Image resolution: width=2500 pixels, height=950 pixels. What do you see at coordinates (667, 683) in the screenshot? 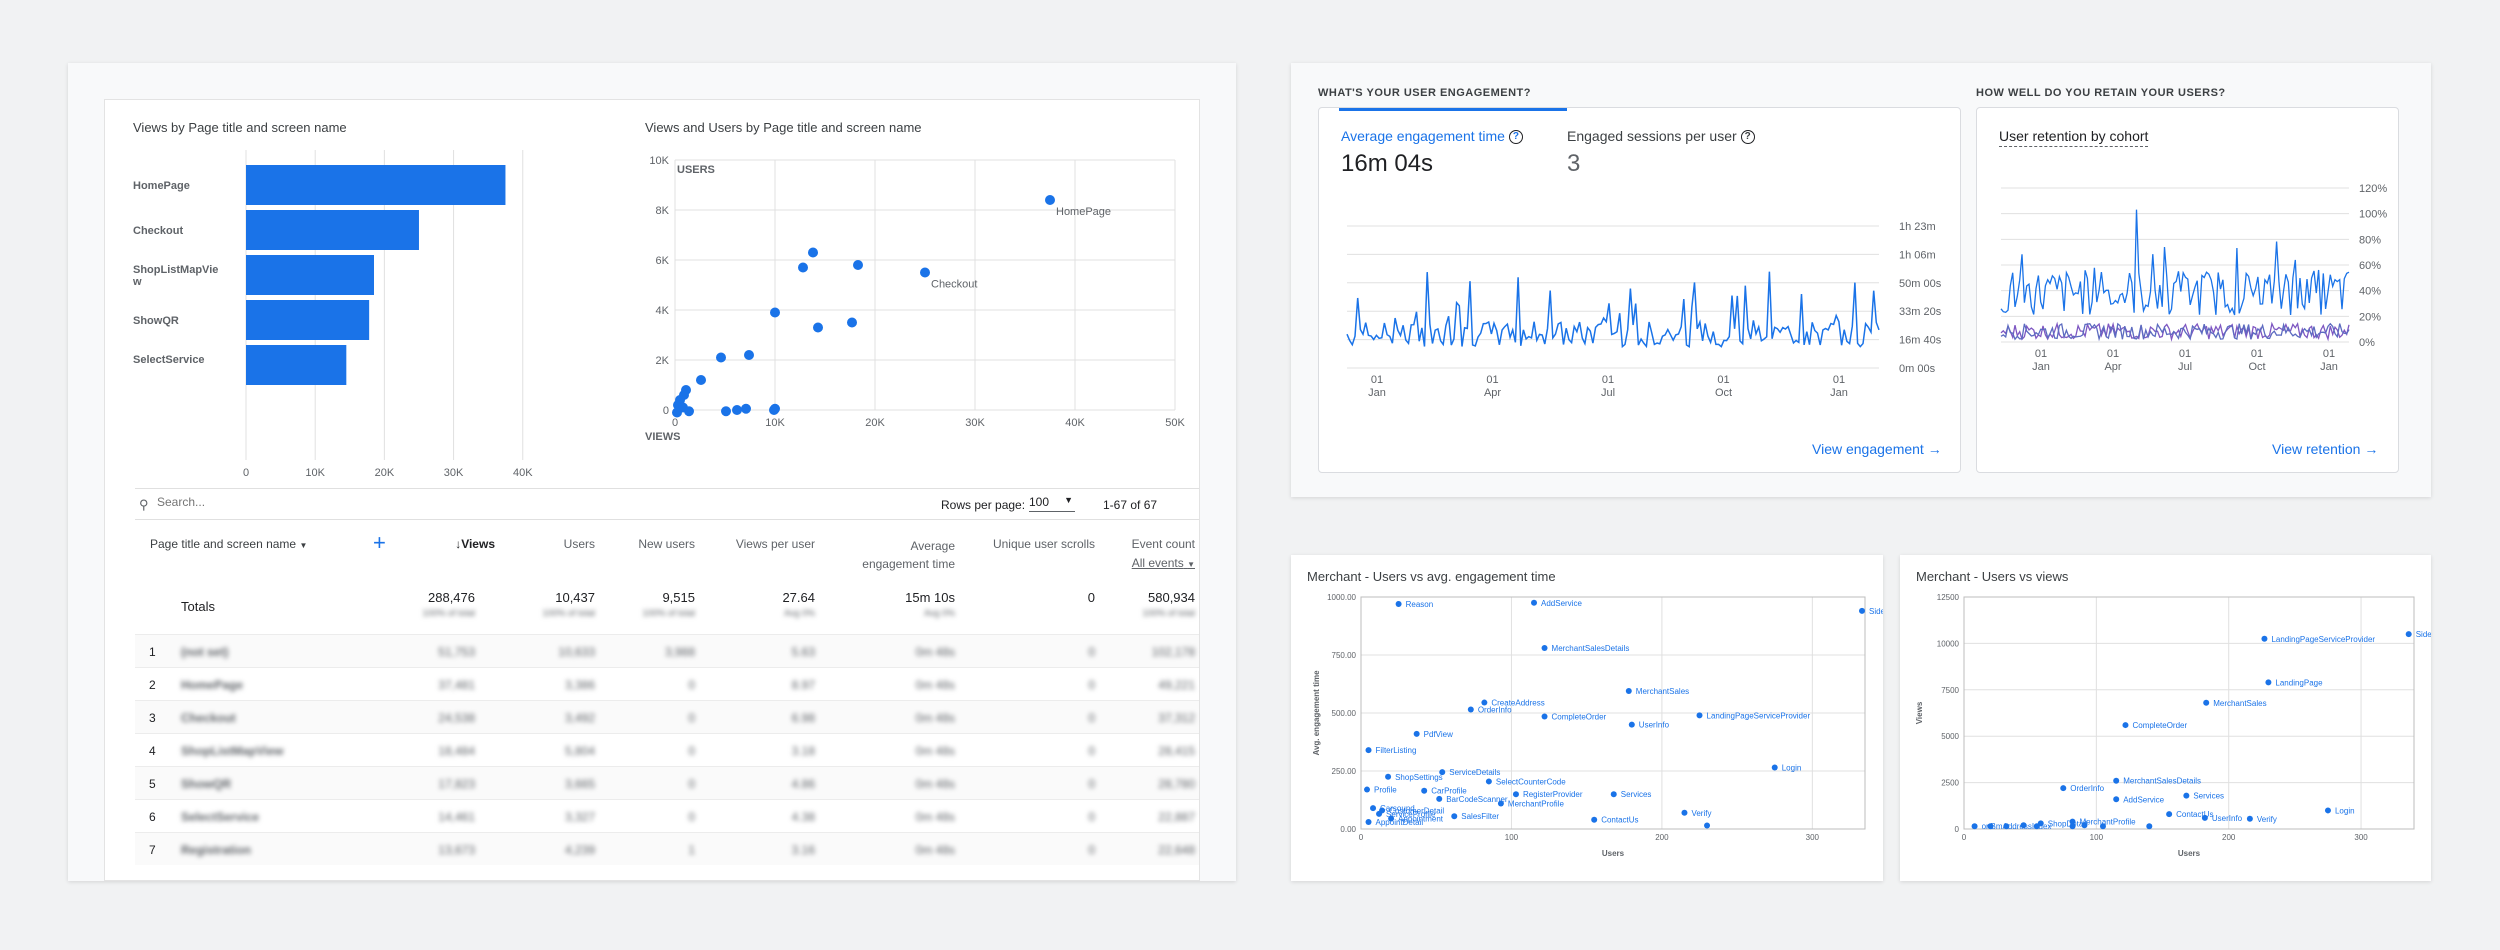
I see `table-row: 2 HomePage 37,481 3,386 0 8.97 0m 48s 0 49,221` at bounding box center [667, 683].